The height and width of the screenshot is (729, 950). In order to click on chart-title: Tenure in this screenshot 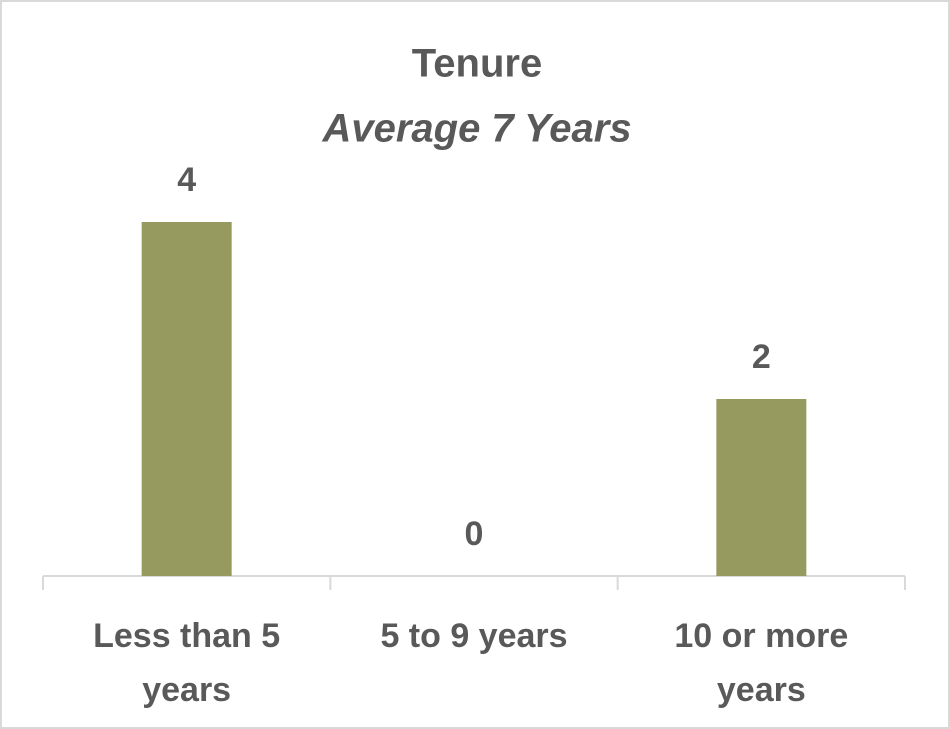, I will do `click(477, 64)`.